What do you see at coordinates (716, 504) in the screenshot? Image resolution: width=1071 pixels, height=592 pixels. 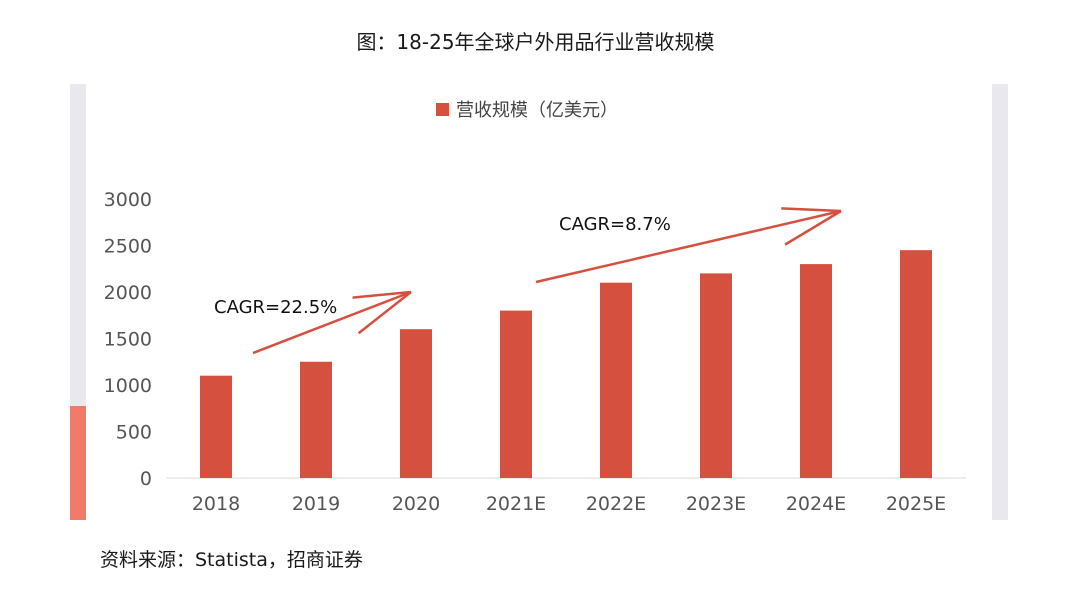 I see `x-tick-label: 2023E` at bounding box center [716, 504].